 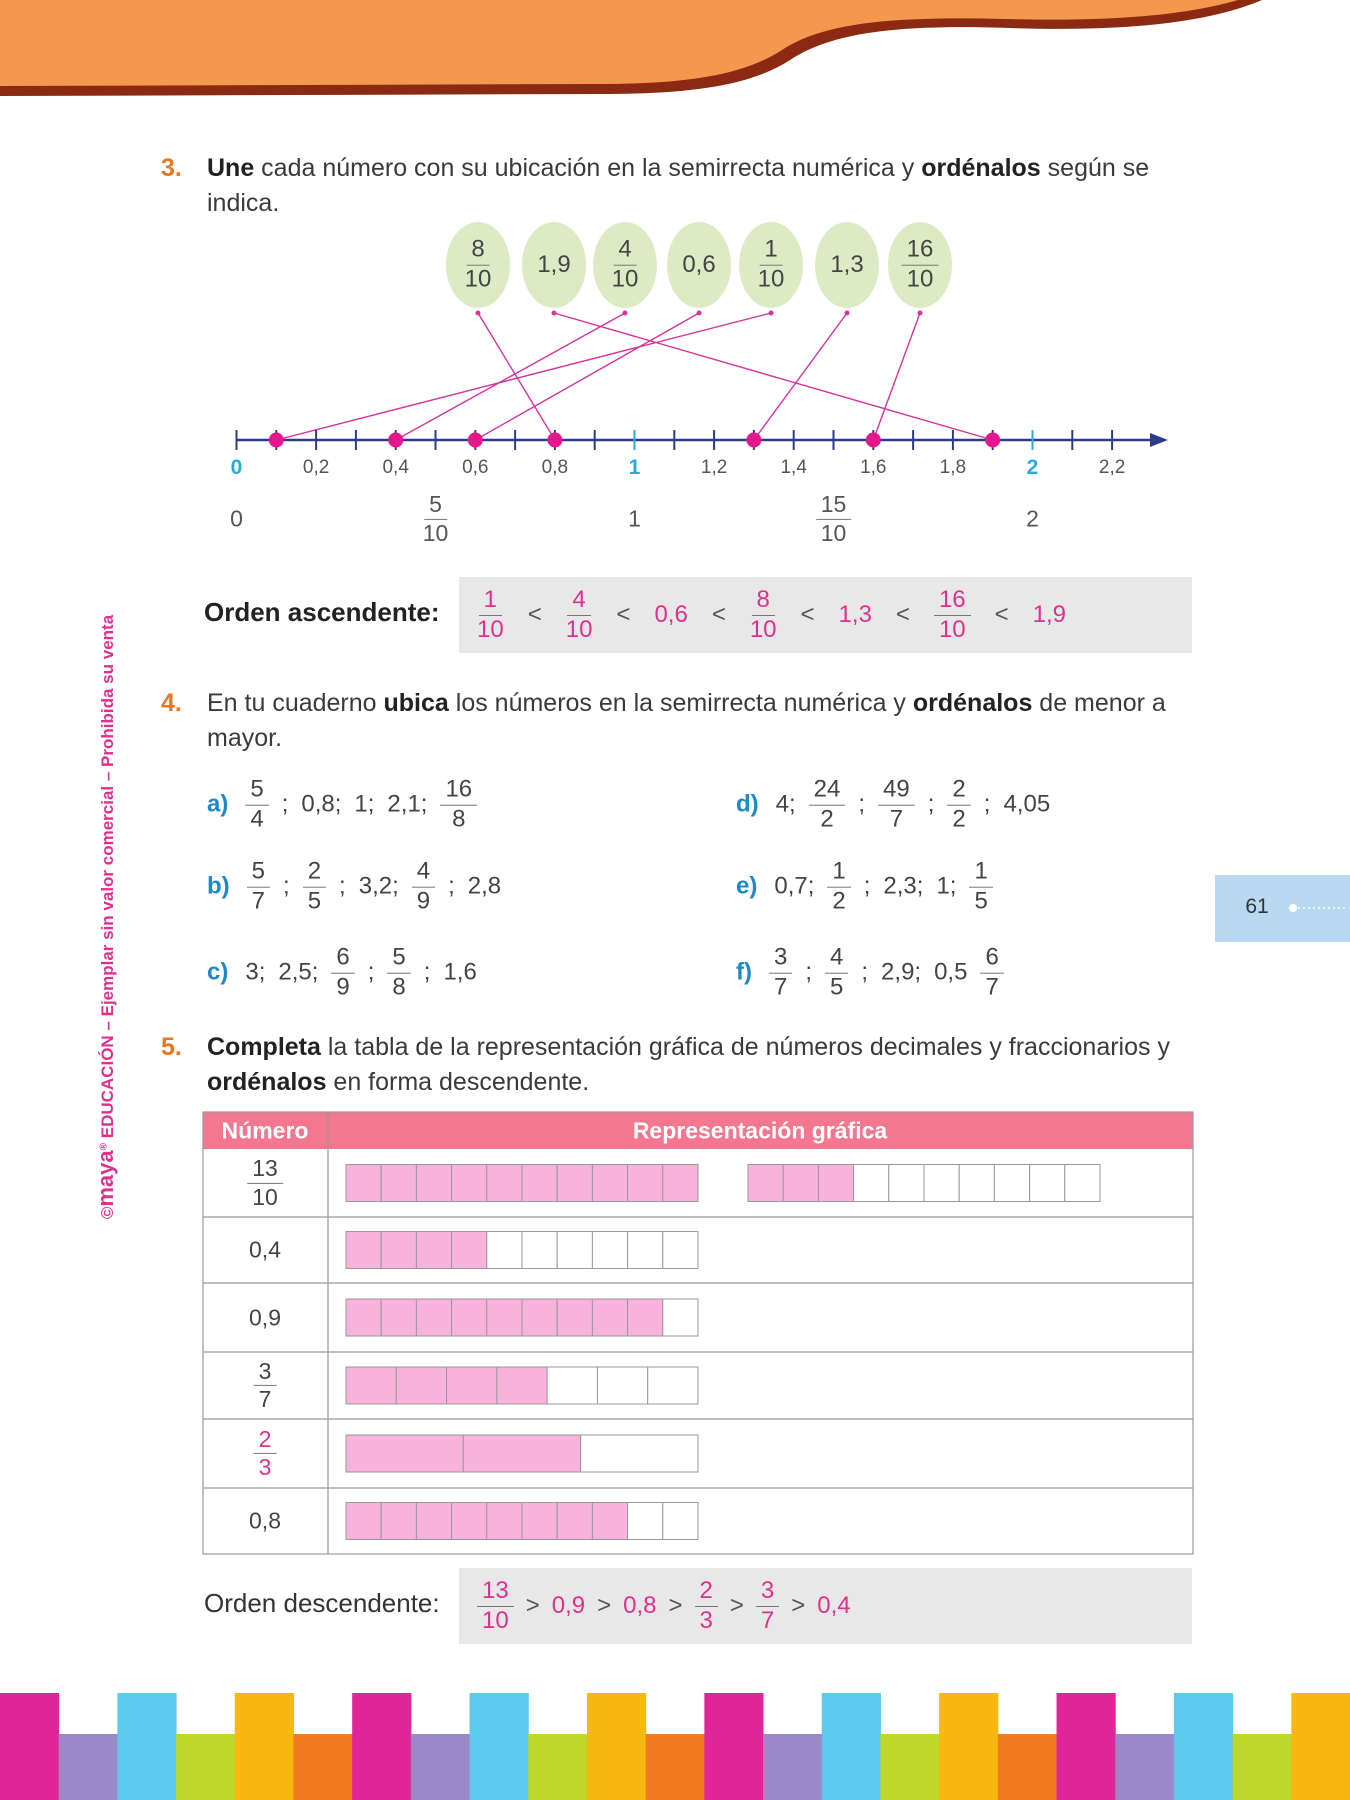 I want to click on numerator: 6, so click(x=992, y=959).